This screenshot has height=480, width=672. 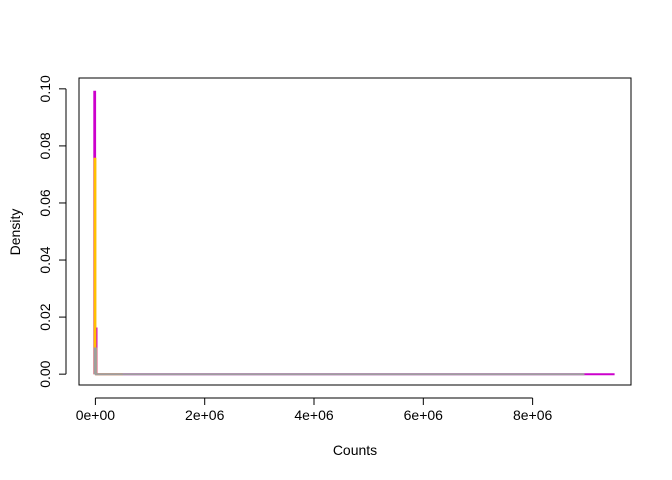 I want to click on y-tick-label: 0.04, so click(x=45, y=259).